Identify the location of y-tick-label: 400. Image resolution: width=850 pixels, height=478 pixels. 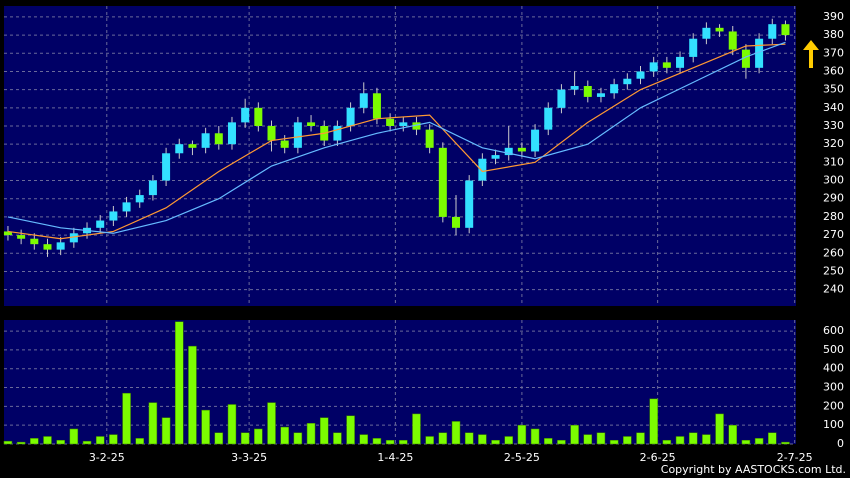
(833, 368).